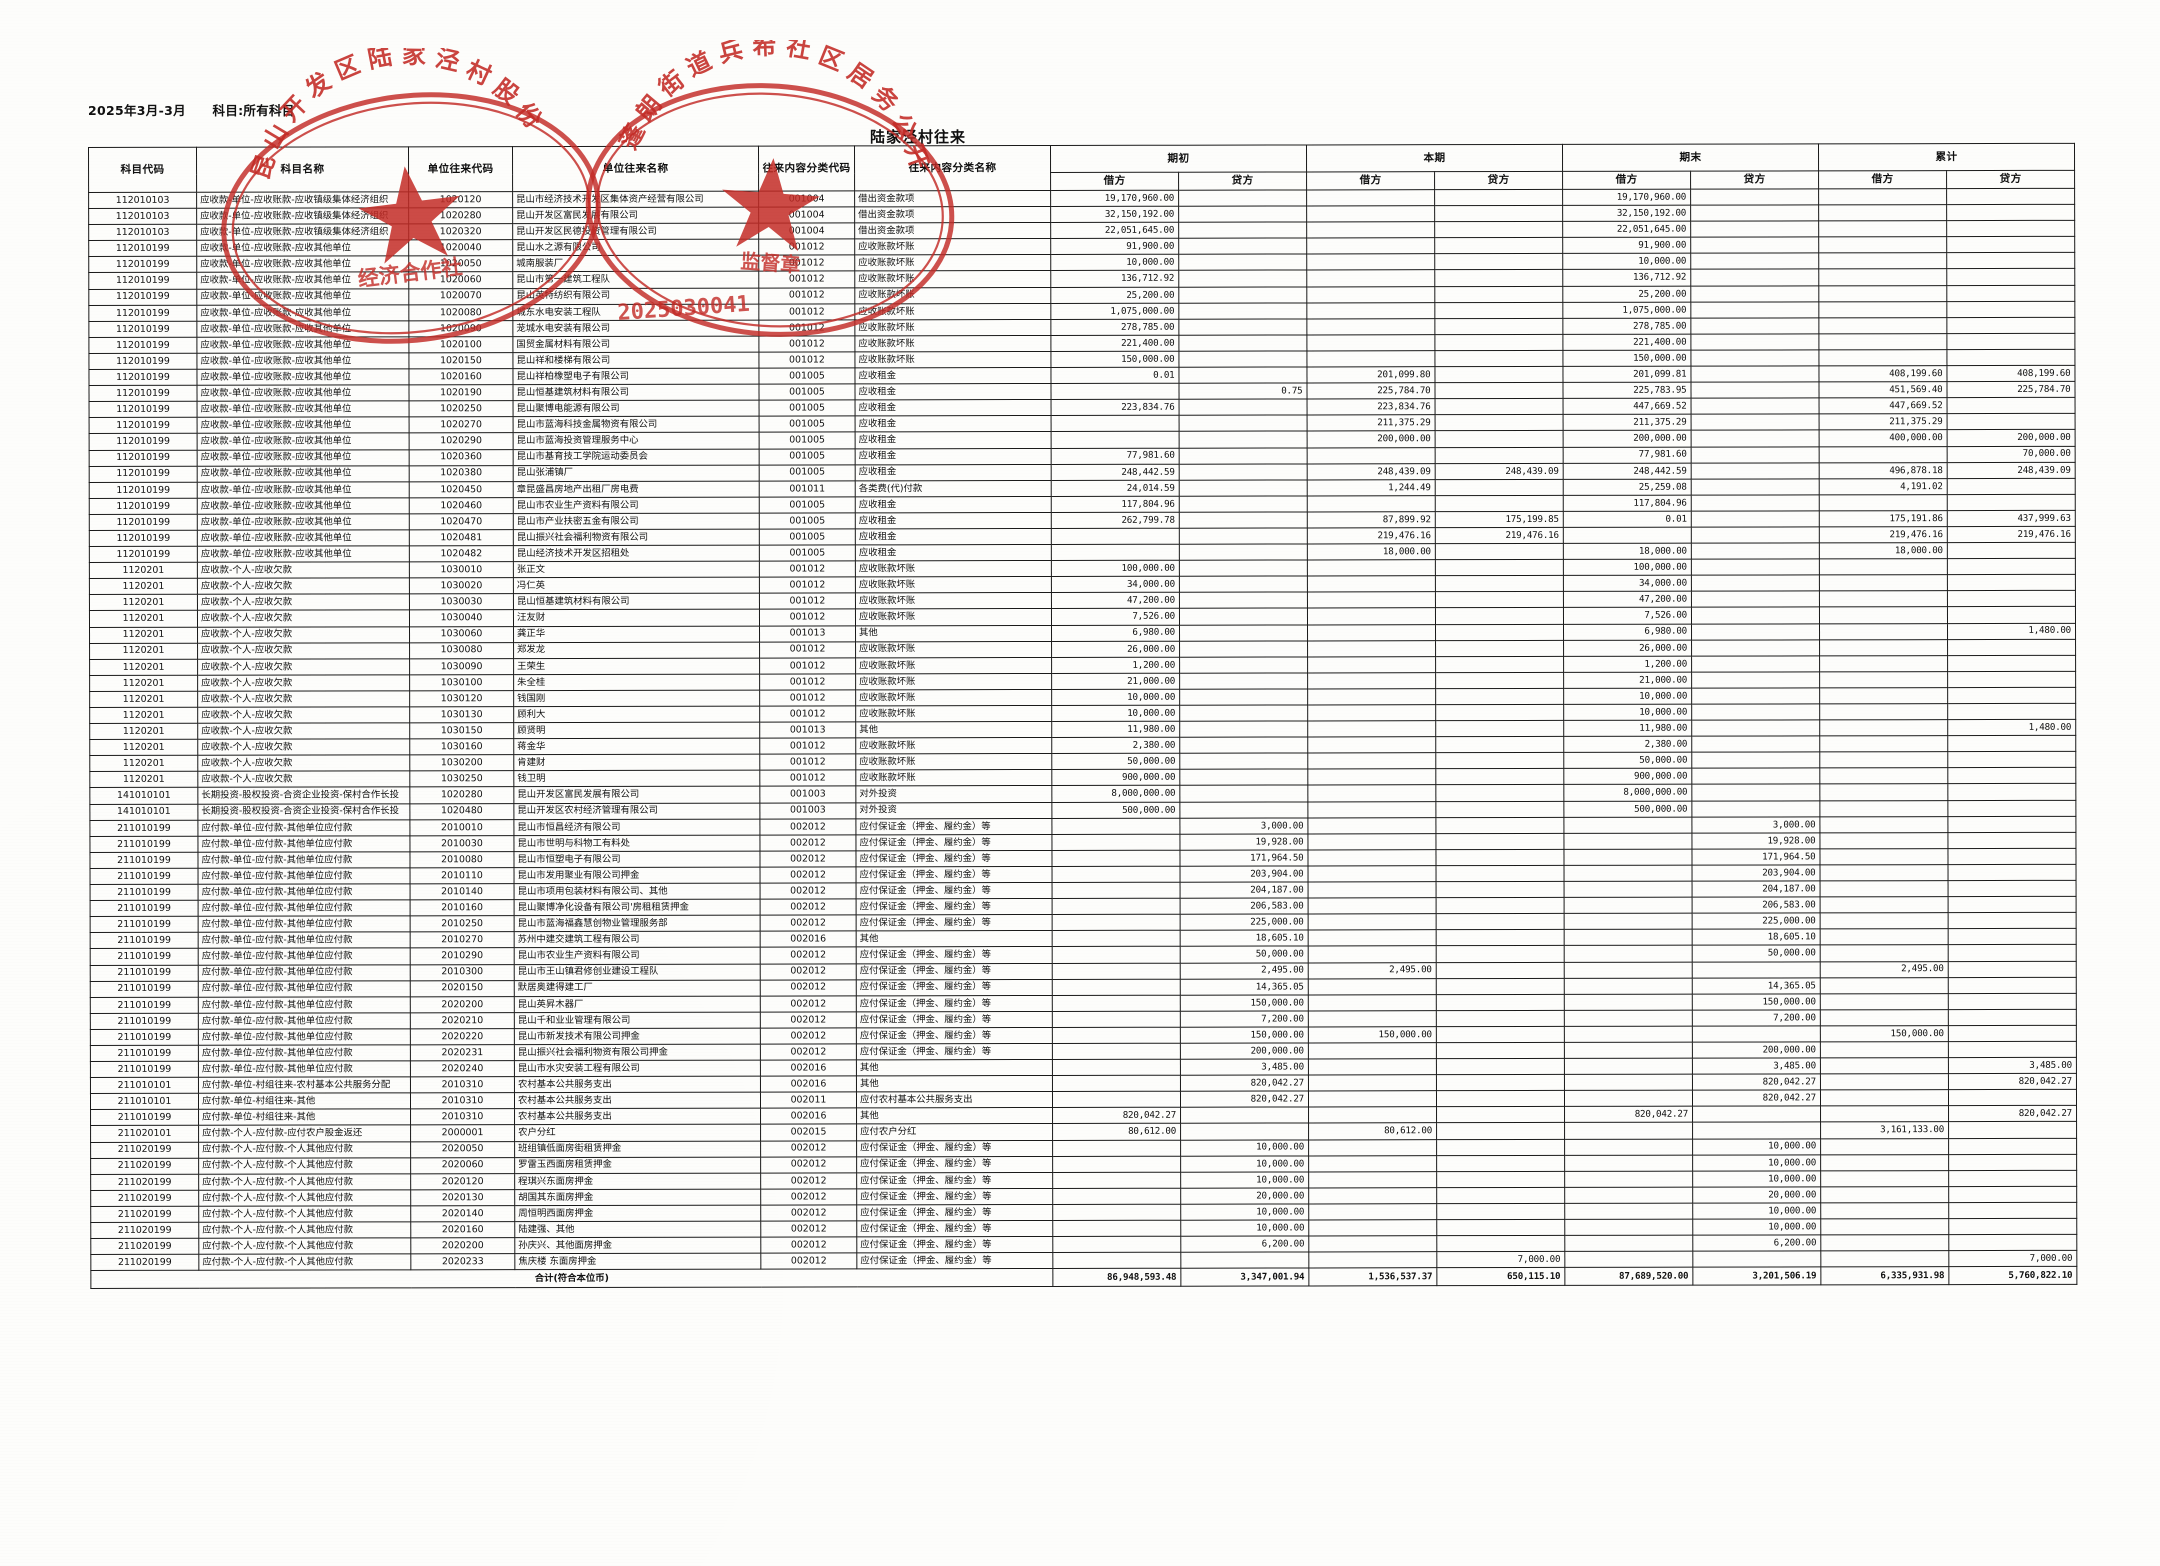 Image resolution: width=2160 pixels, height=1566 pixels. I want to click on cell-type-name: 应付保证金（押金、履约金）等, so click(954, 1035).